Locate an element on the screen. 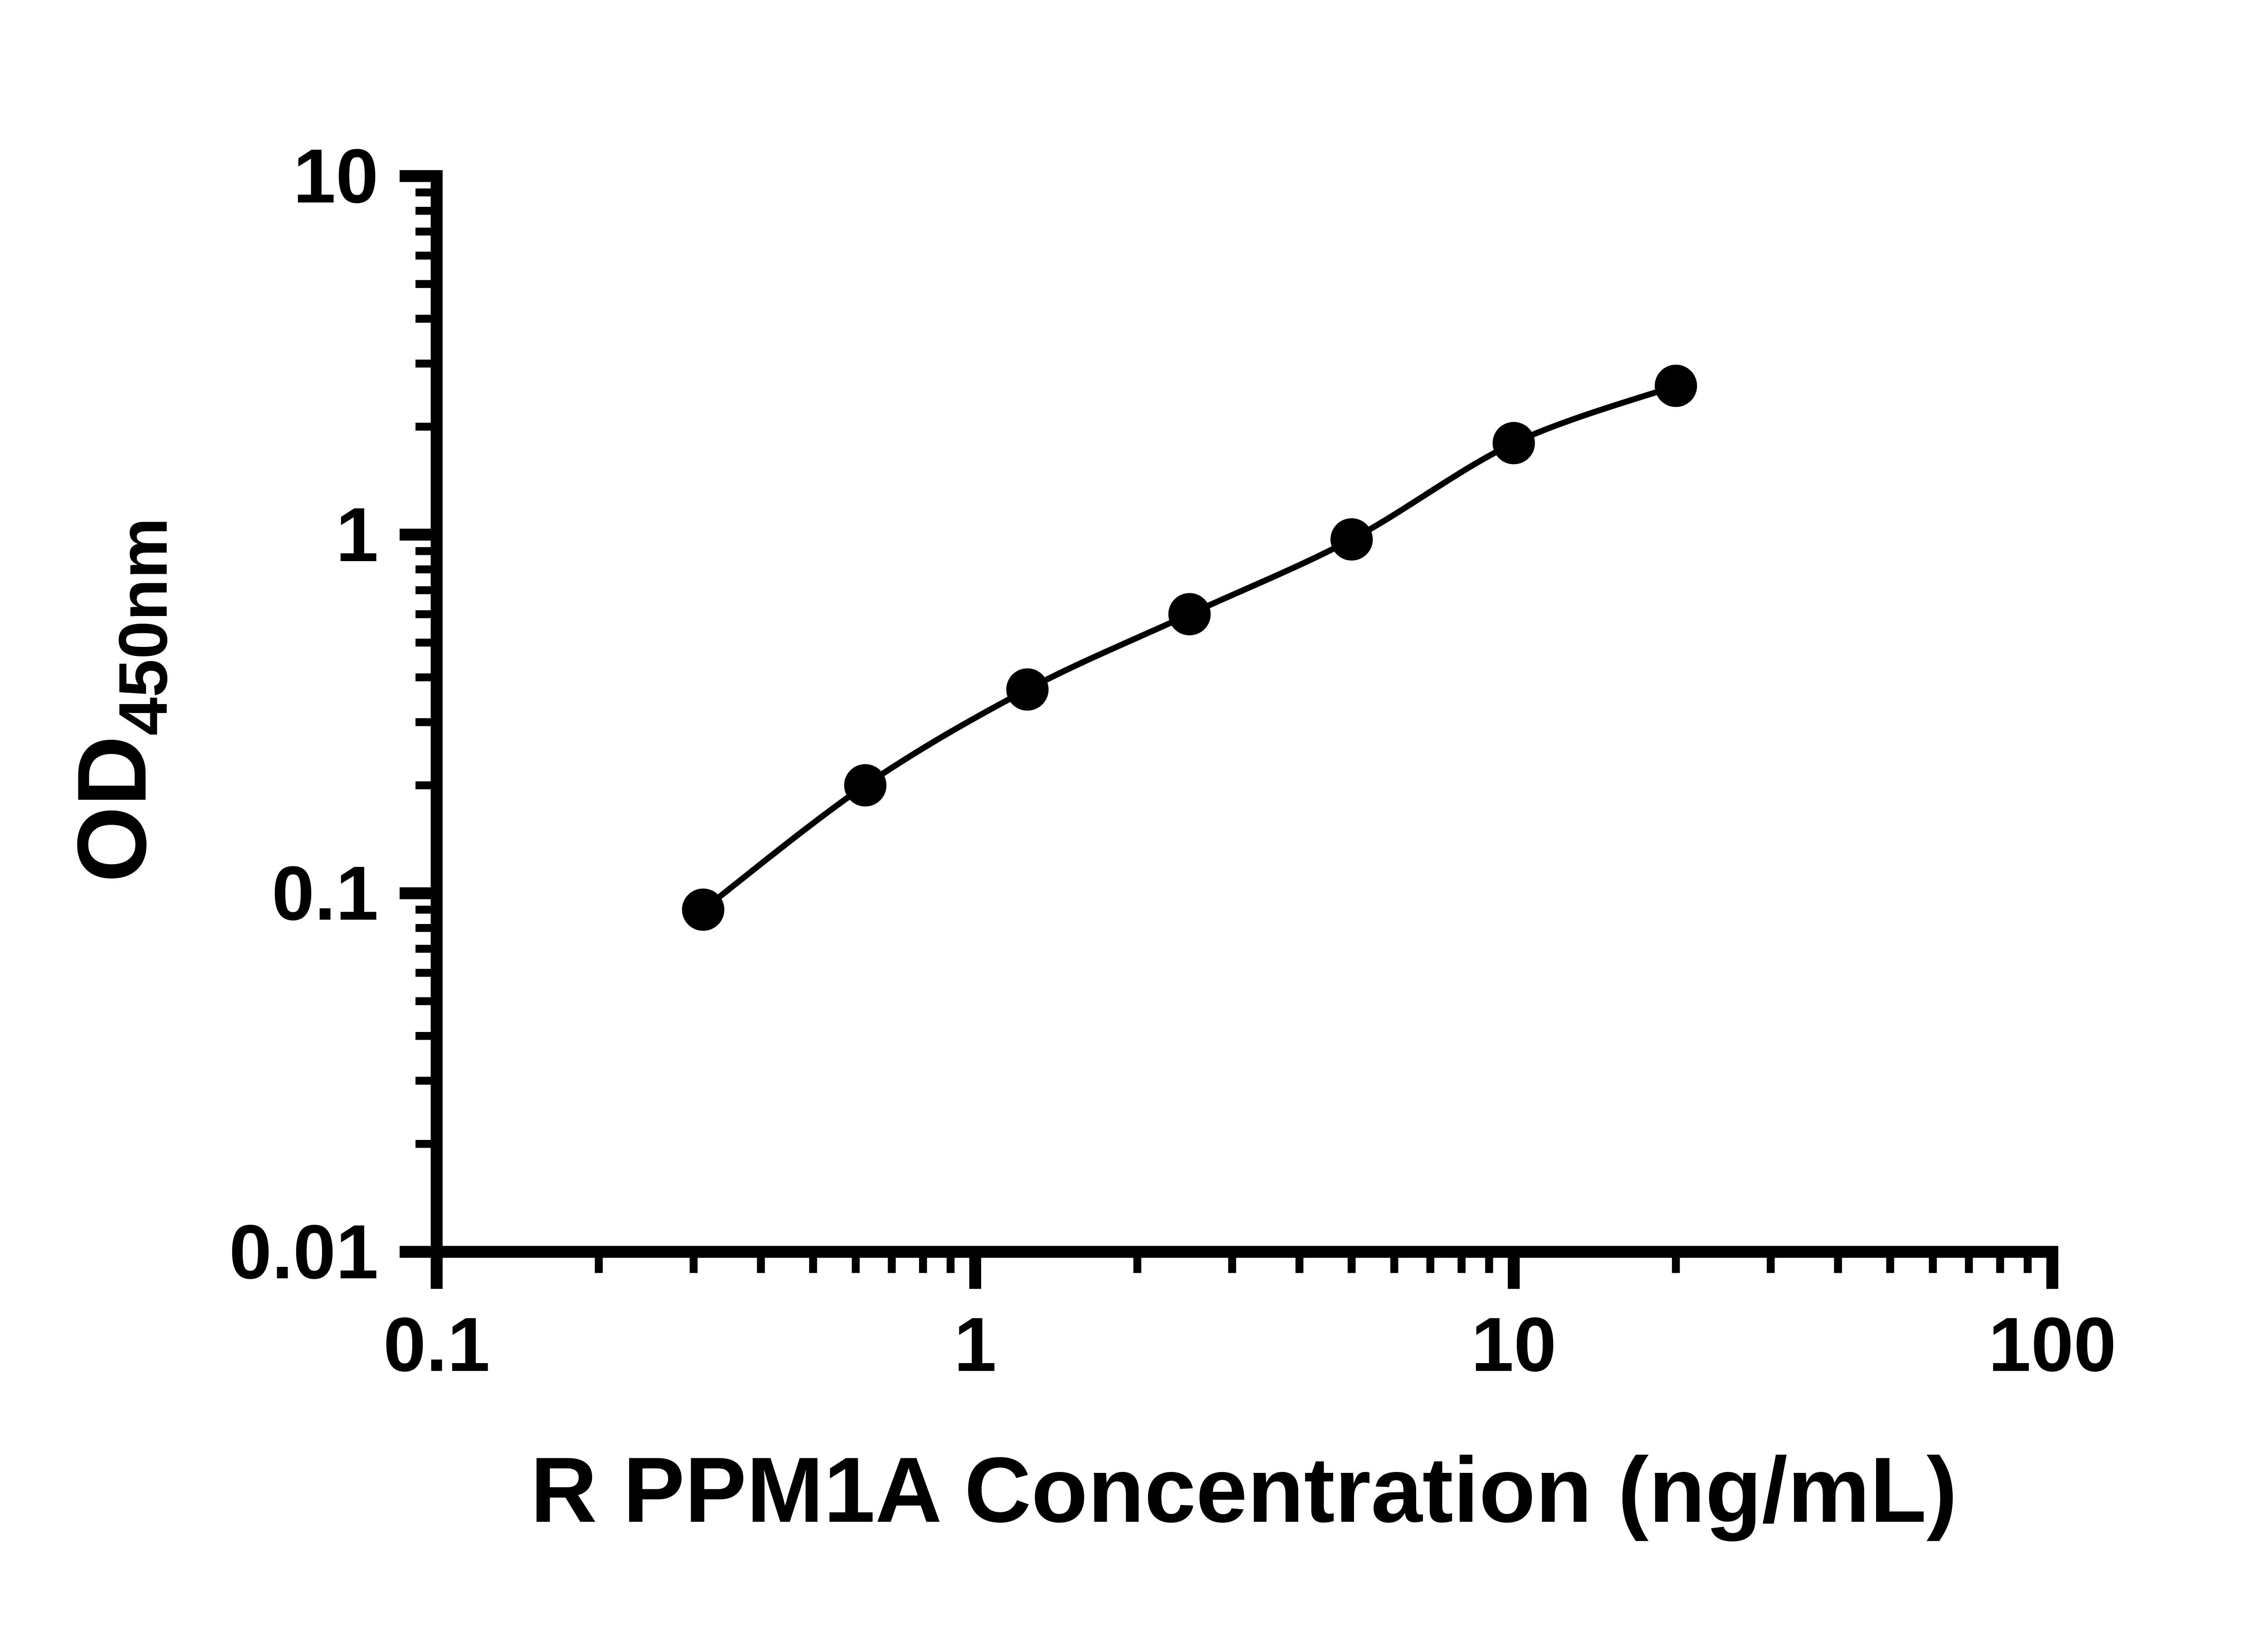 This screenshot has height=1633, width=2268. y-tick-label: 0.01 is located at coordinates (304, 1252).